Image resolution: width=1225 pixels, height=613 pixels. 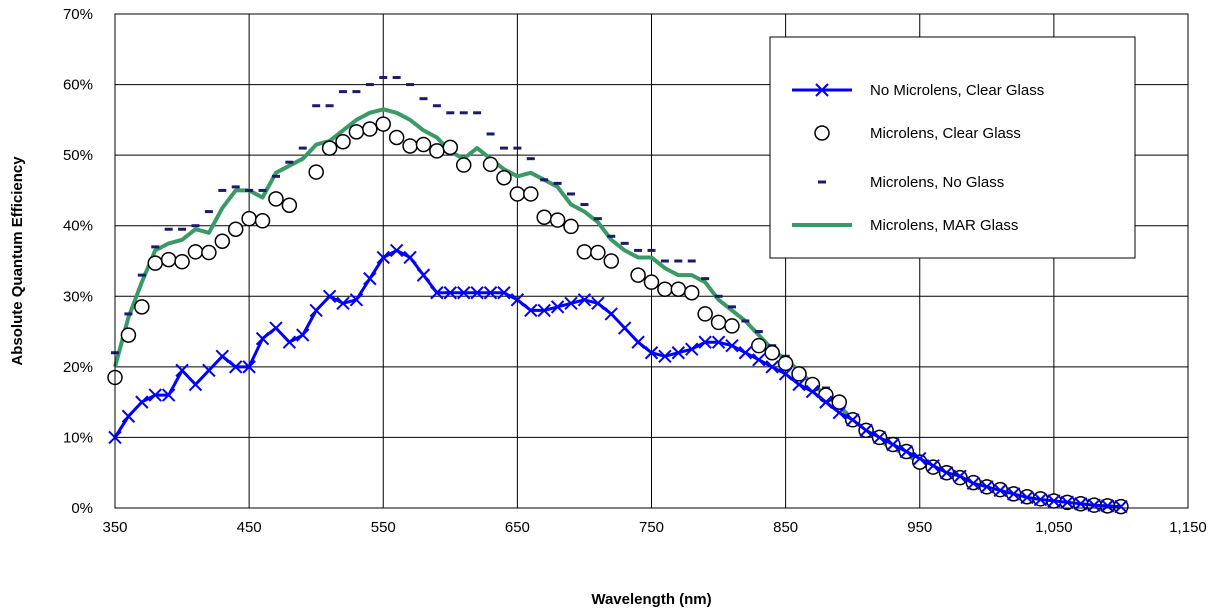 What do you see at coordinates (383, 527) in the screenshot?
I see `x-tick-label: 550` at bounding box center [383, 527].